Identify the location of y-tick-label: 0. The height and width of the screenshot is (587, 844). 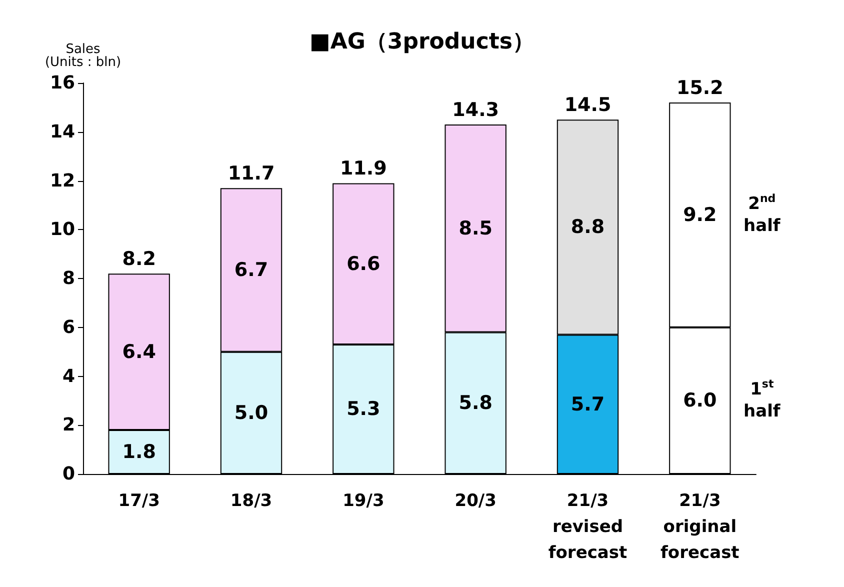
(68, 474).